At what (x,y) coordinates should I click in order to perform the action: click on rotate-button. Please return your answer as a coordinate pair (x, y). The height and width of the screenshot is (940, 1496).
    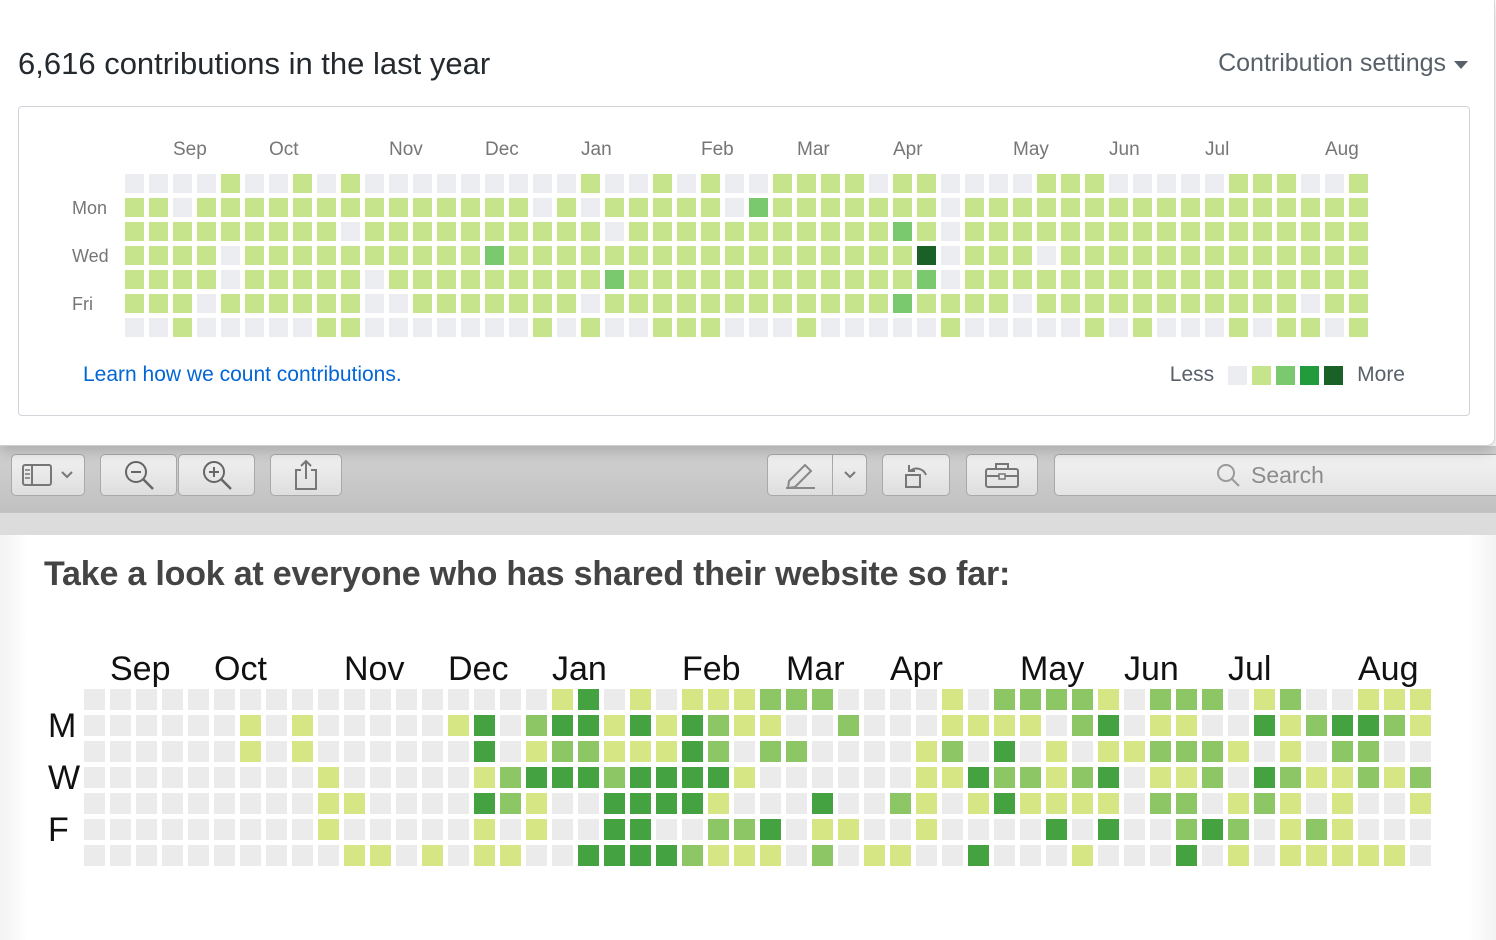
    Looking at the image, I should click on (916, 475).